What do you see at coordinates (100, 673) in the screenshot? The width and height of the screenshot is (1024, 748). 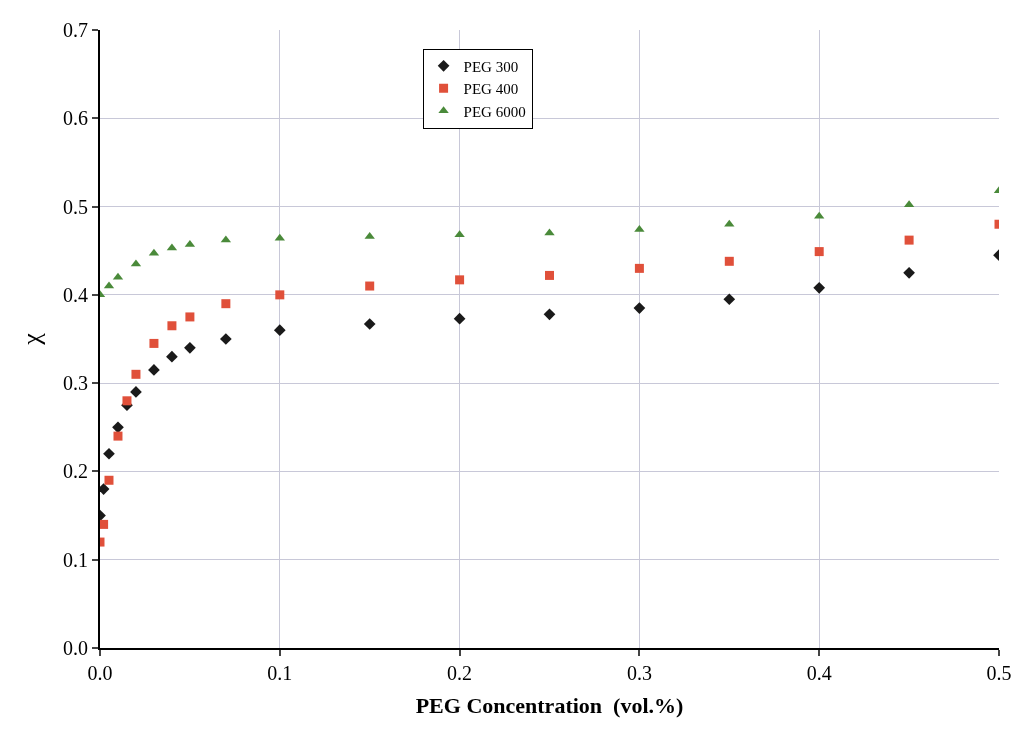 I see `x-tick-label: 0.0` at bounding box center [100, 673].